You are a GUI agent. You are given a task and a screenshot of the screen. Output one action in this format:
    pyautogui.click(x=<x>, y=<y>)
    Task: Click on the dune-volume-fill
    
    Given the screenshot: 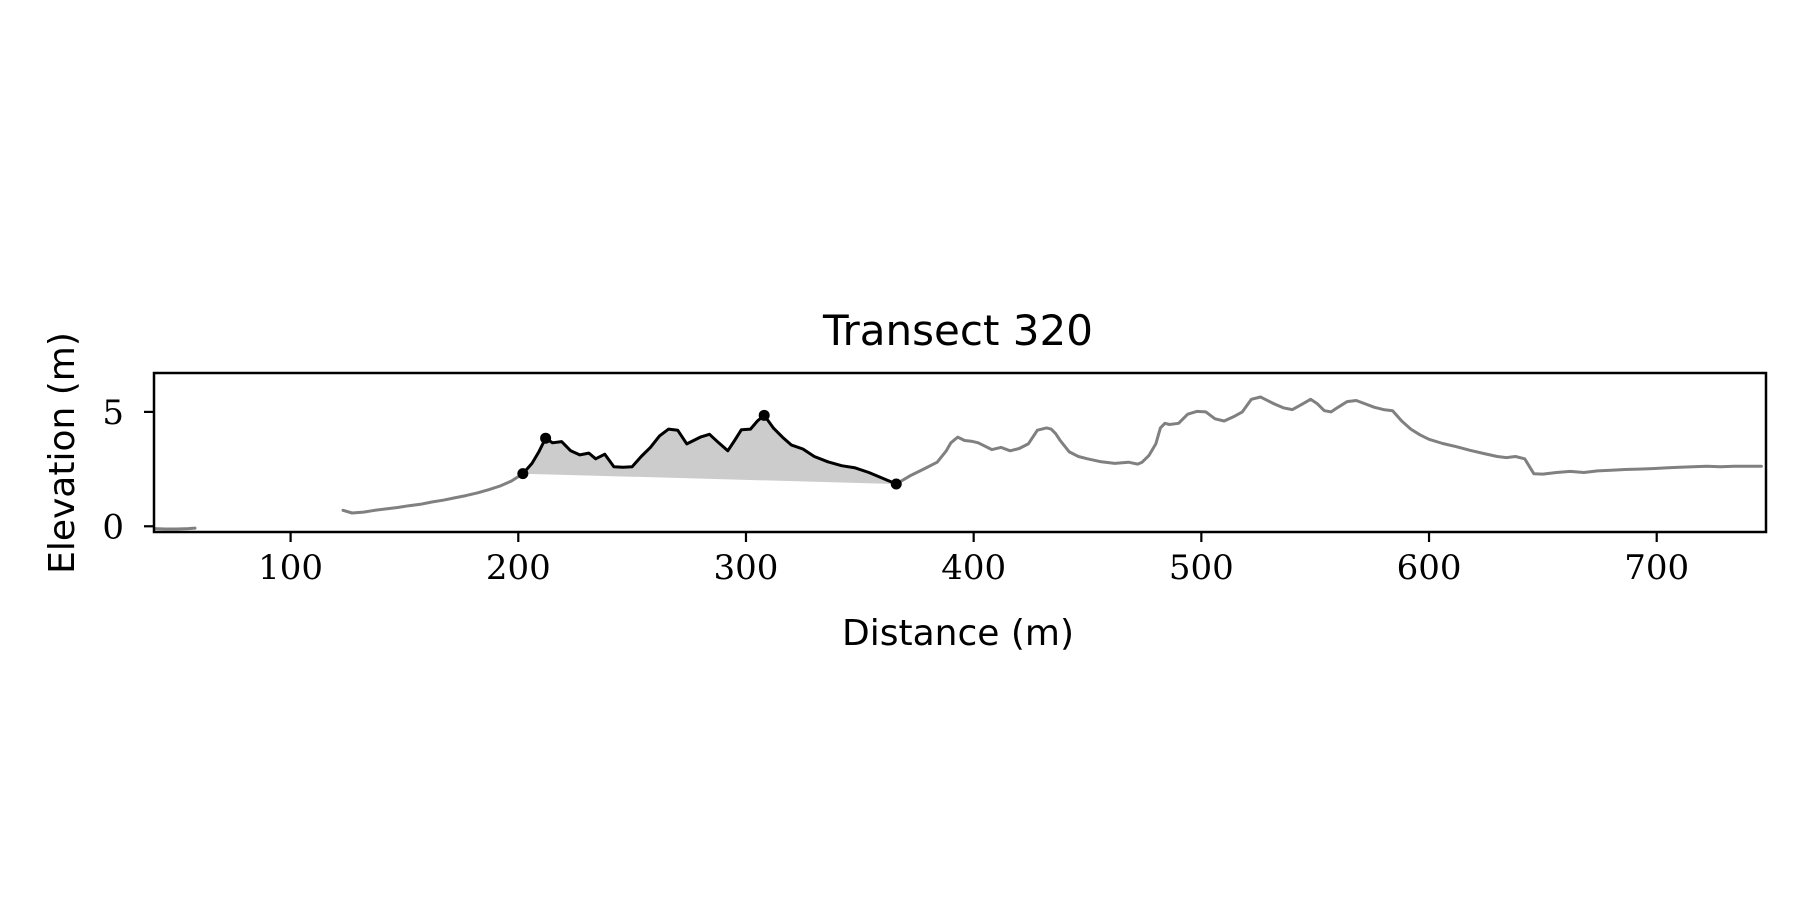 What is the action you would take?
    pyautogui.click(x=709, y=449)
    